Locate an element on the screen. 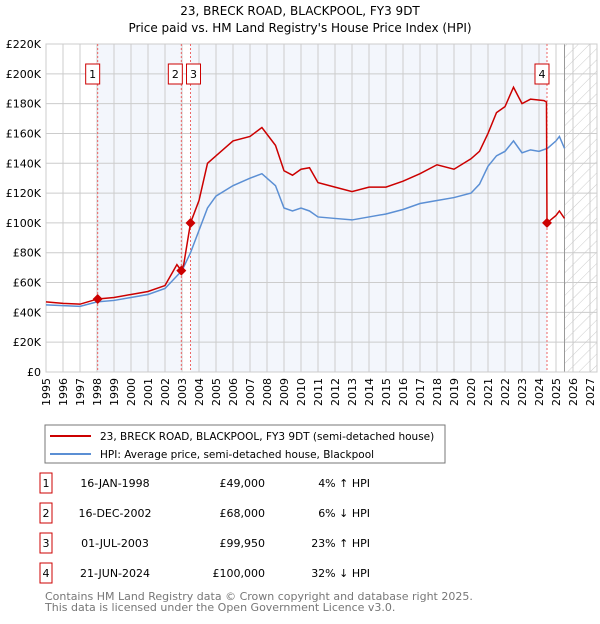 The width and height of the screenshot is (600, 624). sale-number: 1 is located at coordinates (46, 483).